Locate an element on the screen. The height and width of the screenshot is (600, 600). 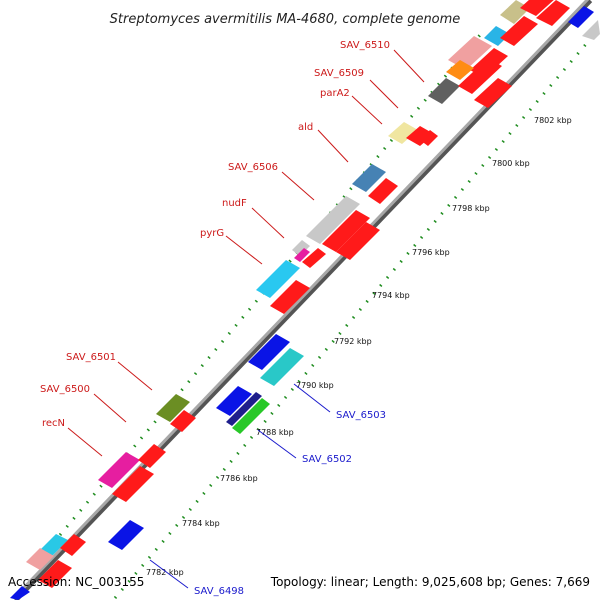
gene-label-recn: recN is located at coordinates (53, 423).